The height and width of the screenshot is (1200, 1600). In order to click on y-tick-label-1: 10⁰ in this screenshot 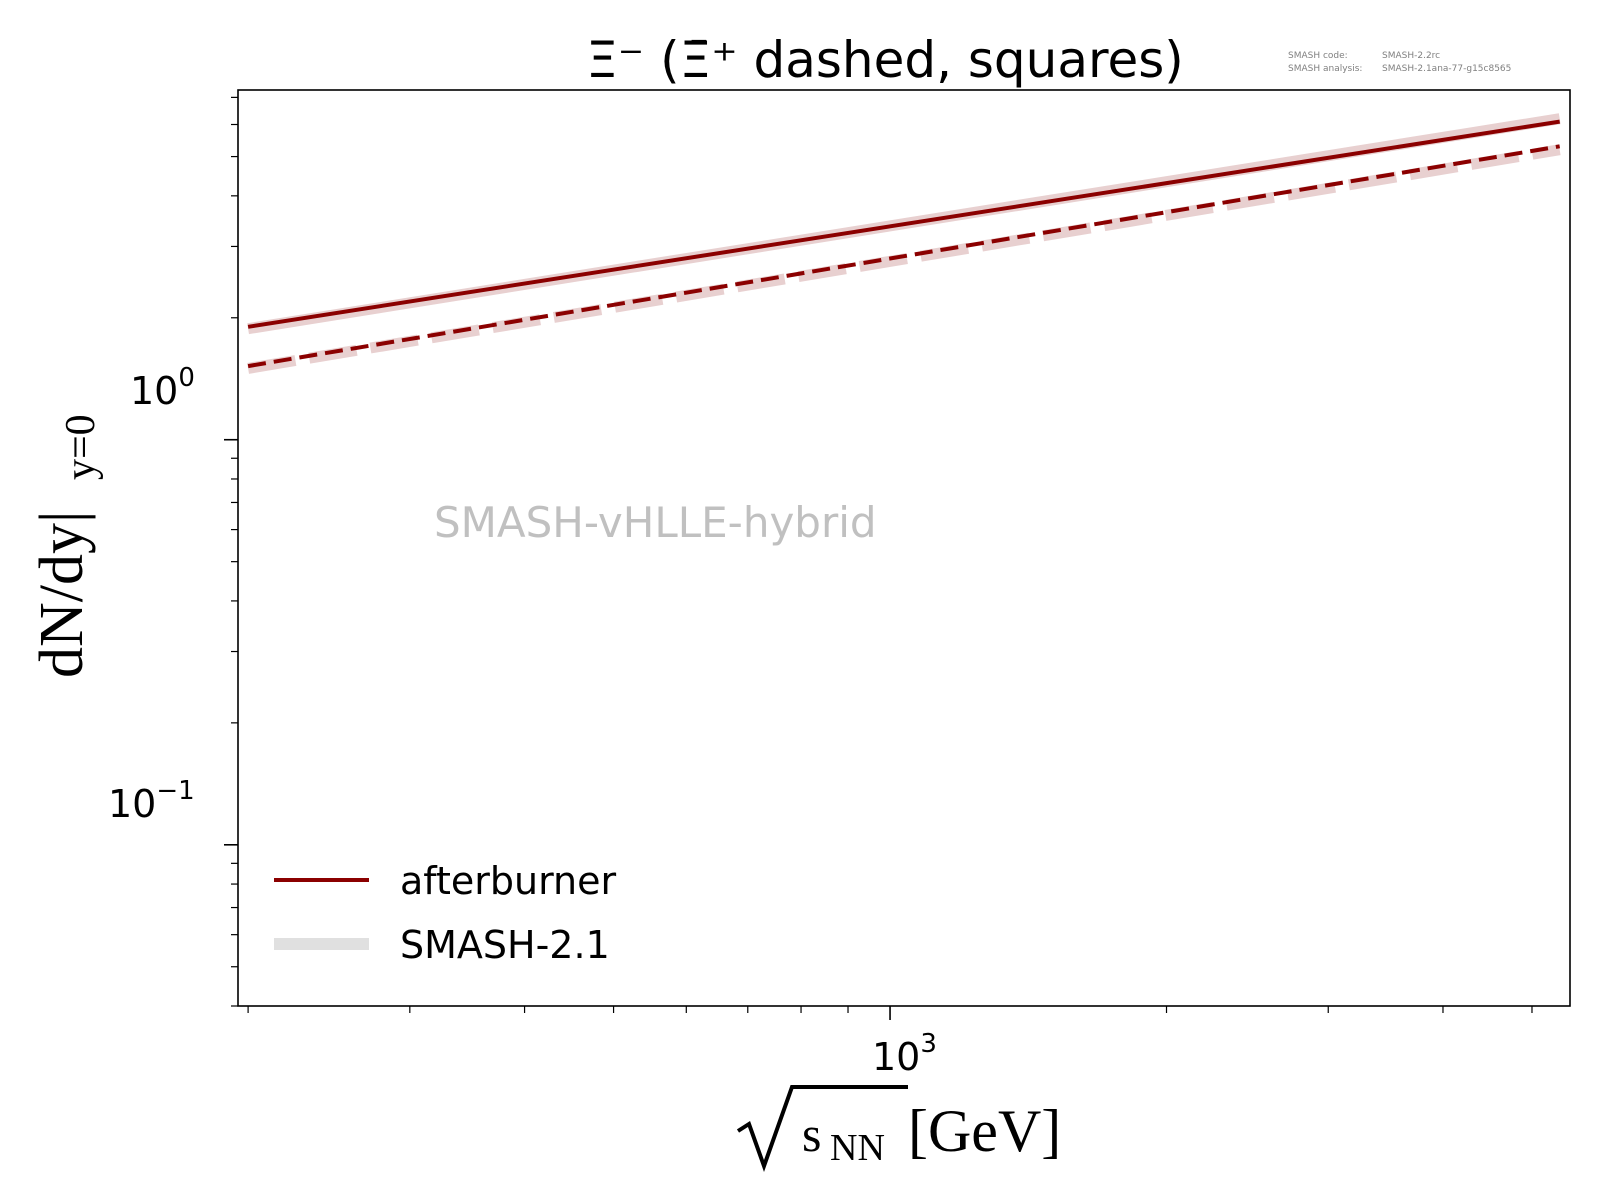, I will do `click(162, 388)`.